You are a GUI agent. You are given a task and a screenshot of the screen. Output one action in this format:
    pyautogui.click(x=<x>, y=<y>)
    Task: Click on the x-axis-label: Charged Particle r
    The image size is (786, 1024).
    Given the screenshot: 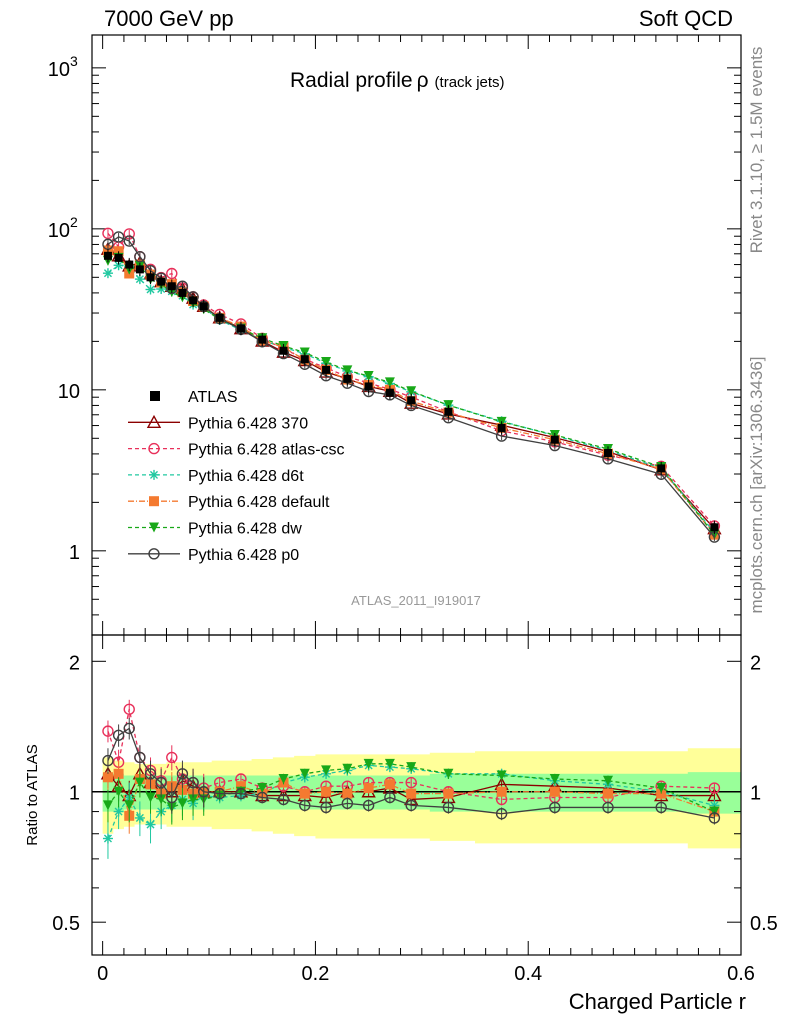 What is the action you would take?
    pyautogui.click(x=657, y=1001)
    